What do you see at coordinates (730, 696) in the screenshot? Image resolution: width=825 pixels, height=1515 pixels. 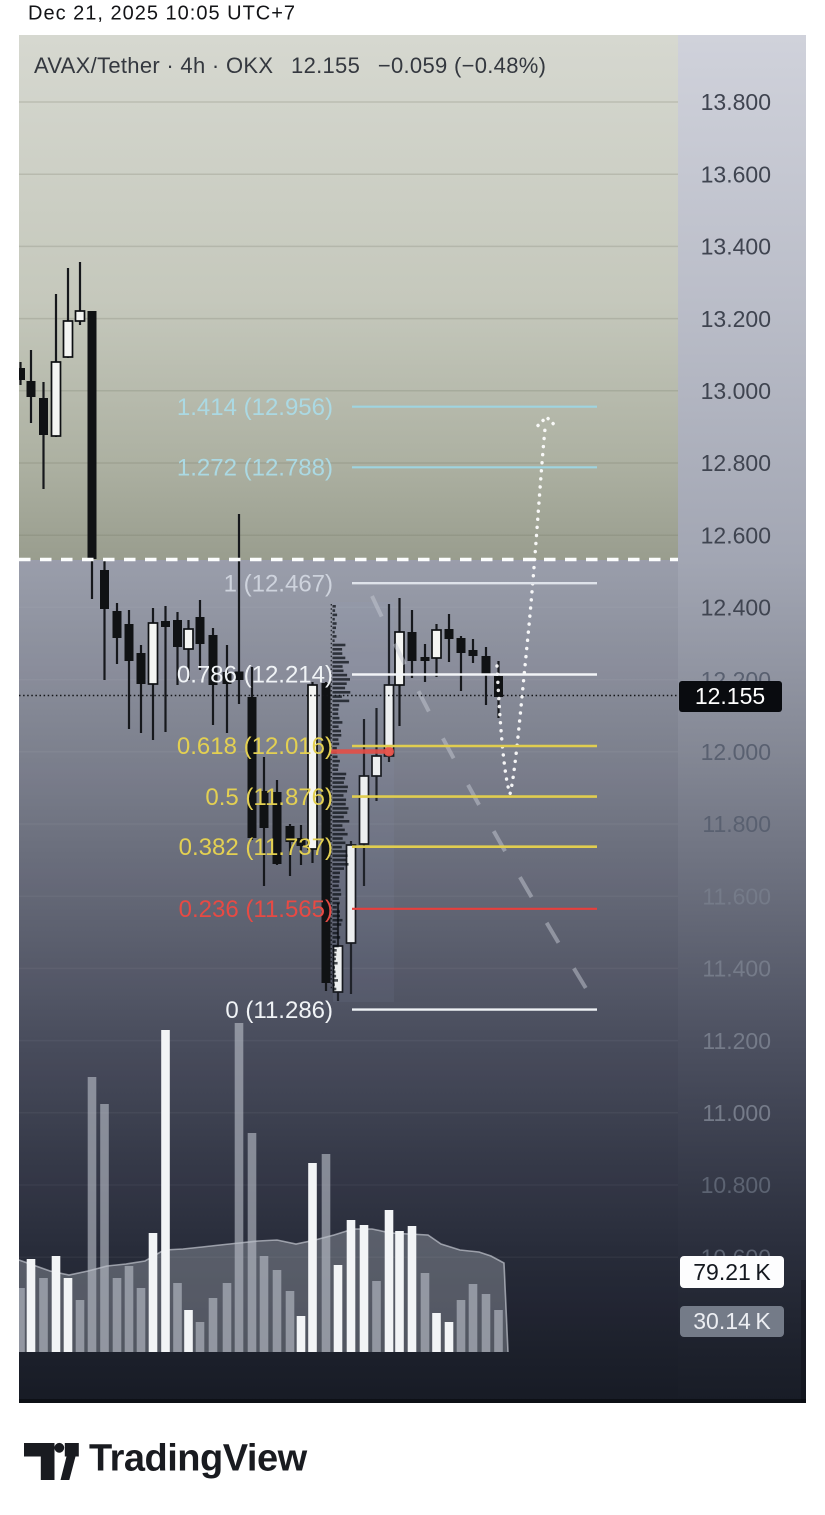 I see `svg-text: 12.155` at bounding box center [730, 696].